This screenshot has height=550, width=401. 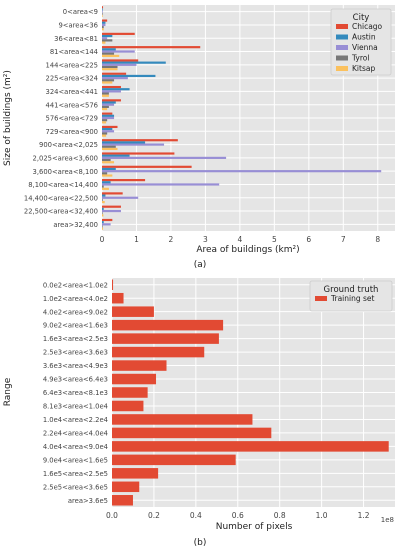 What do you see at coordinates (75, 380) in the screenshot?
I see `y-tick-label: 4.9e3<area<6.4e3` at bounding box center [75, 380].